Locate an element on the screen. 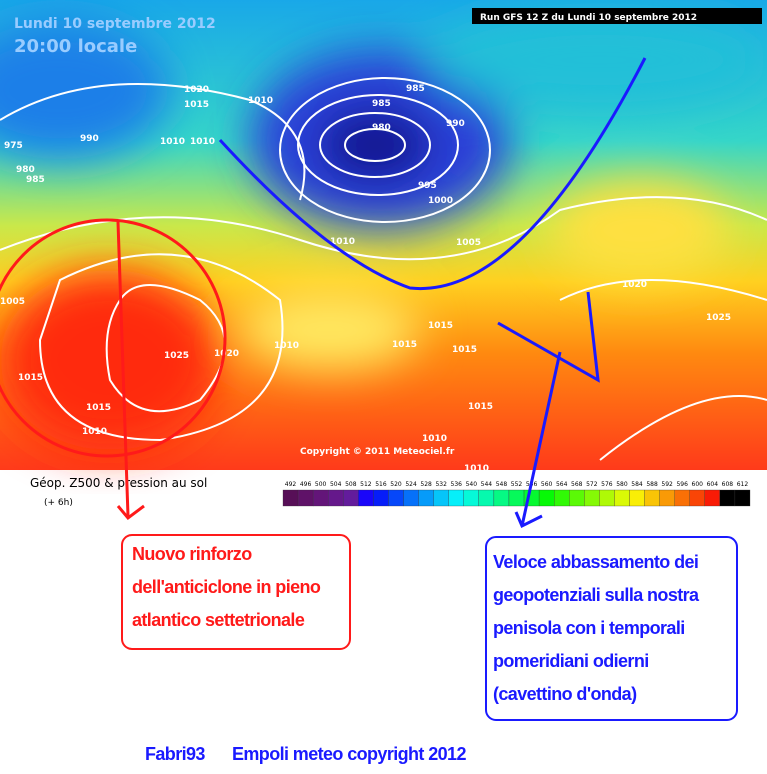  colorbar-tick: 524 is located at coordinates (411, 484).